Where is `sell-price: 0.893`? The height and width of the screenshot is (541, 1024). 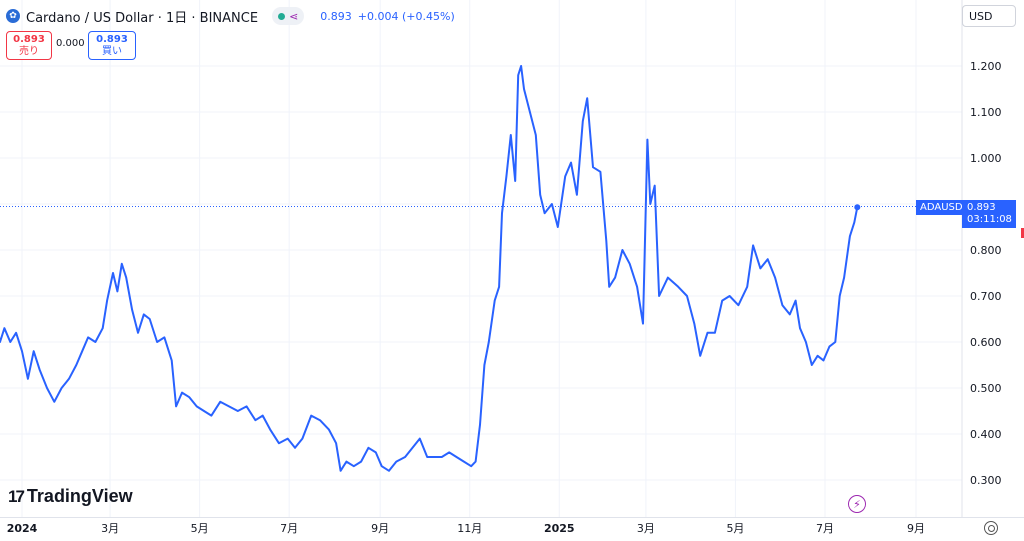
sell-price: 0.893 is located at coordinates (29, 39).